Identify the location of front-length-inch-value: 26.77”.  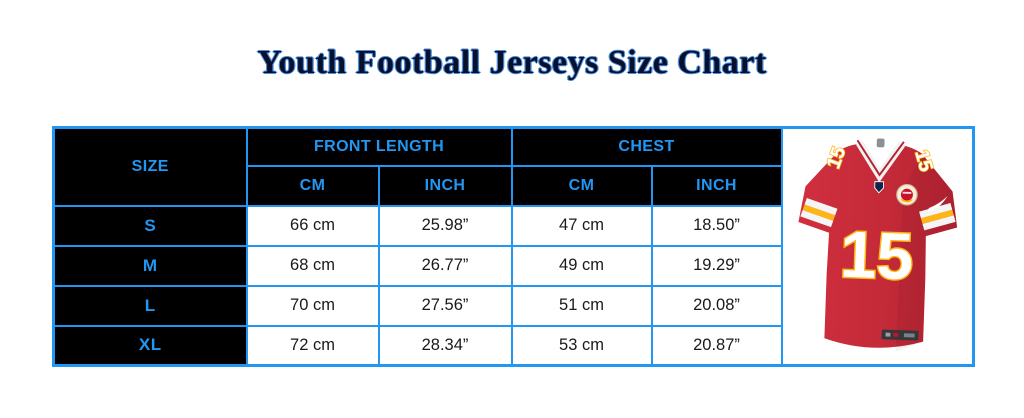
(445, 265).